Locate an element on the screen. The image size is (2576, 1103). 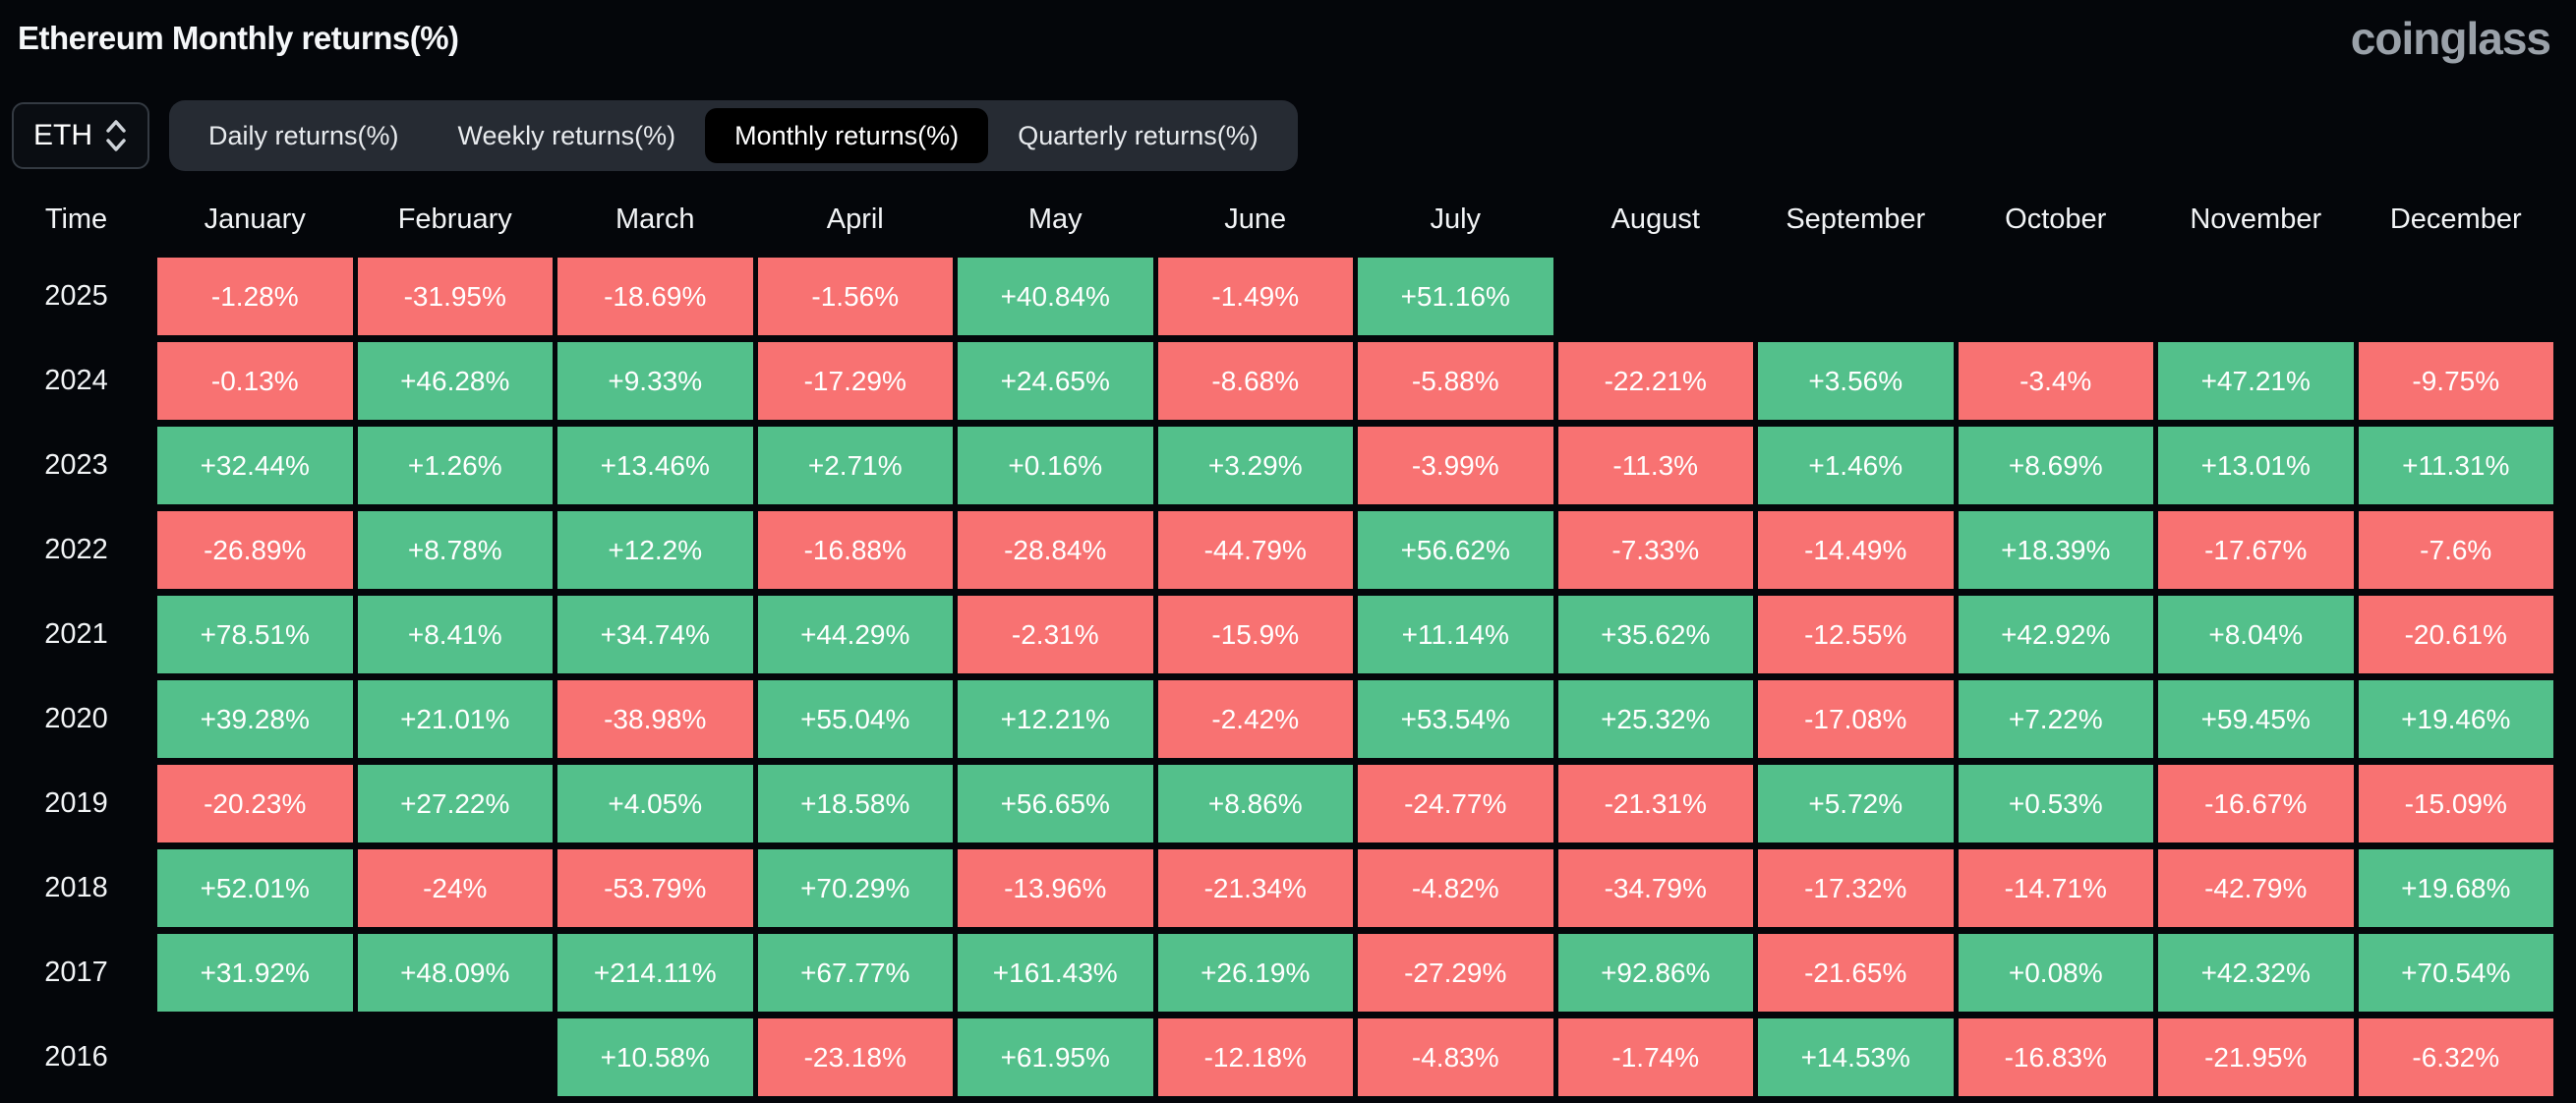
cell-2022-march: +12.2% is located at coordinates (655, 550).